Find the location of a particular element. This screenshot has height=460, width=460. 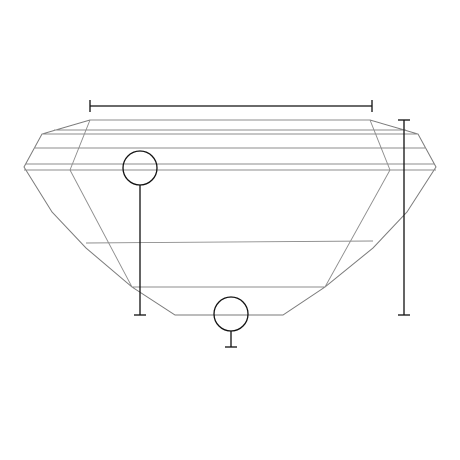

crown-left-diagonal is located at coordinates (80, 145).